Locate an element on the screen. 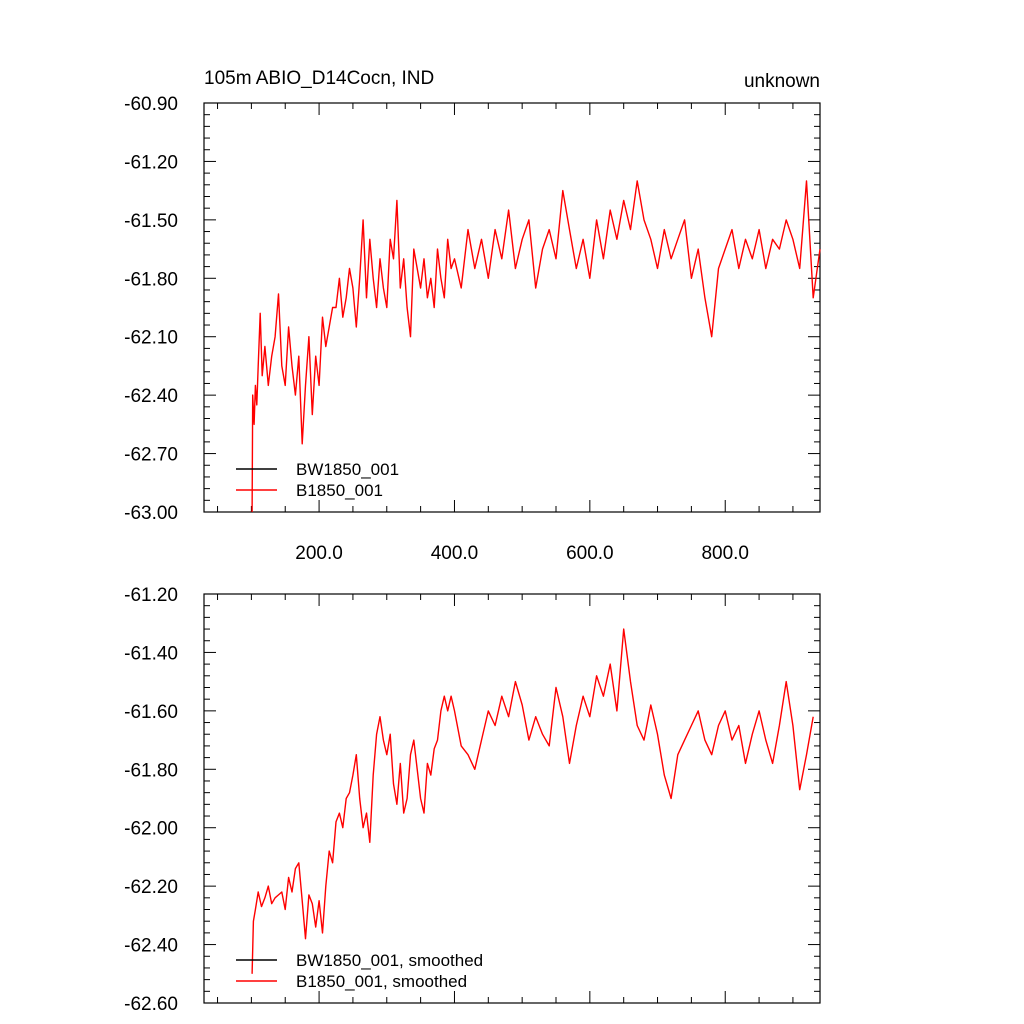 The image size is (1024, 1024). y-tick-label: -62.60 is located at coordinates (151, 1004).